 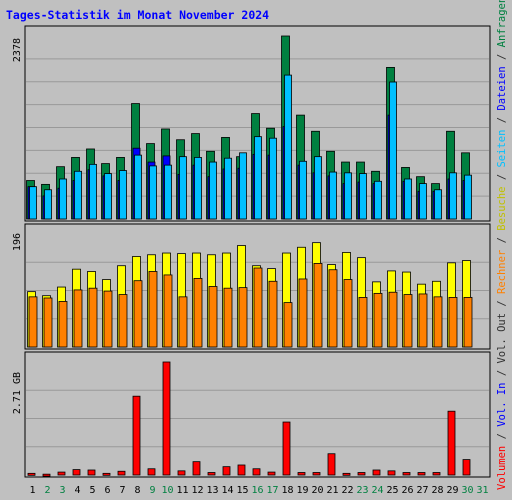 I want to click on x-tick-label-day: 5, so click(x=92, y=490).